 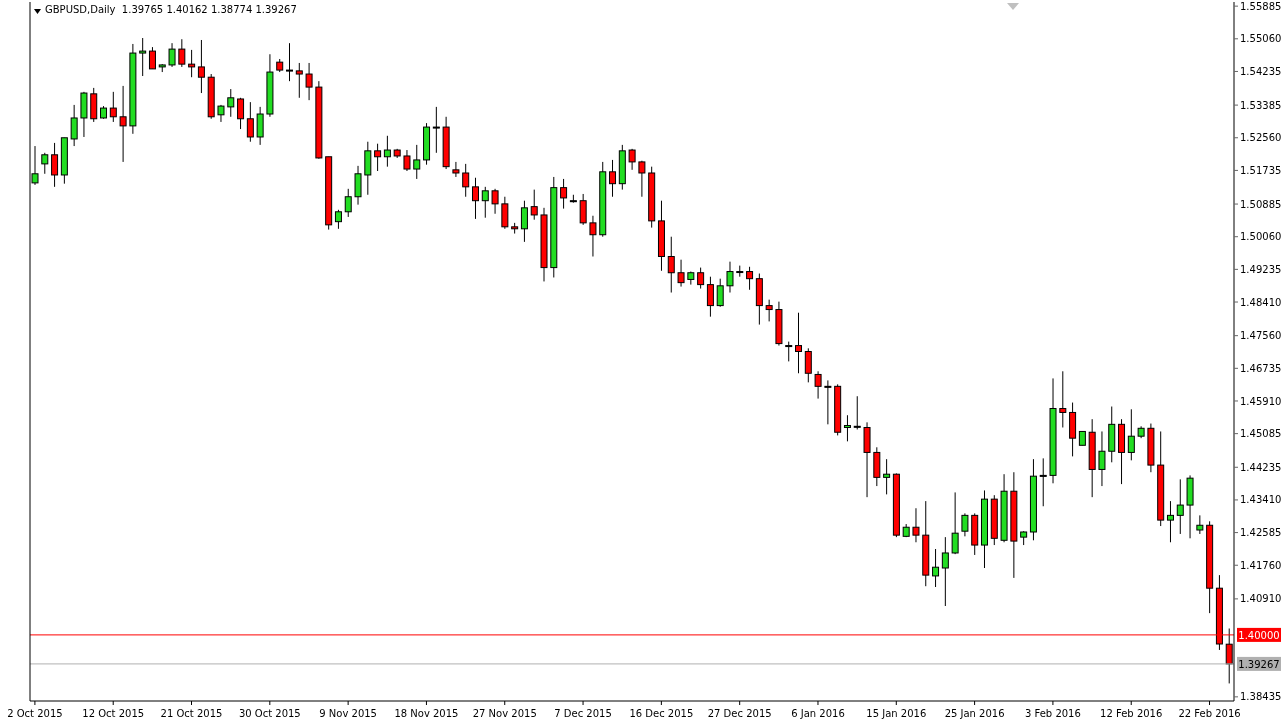 What do you see at coordinates (426, 713) in the screenshot?
I see `x-tick-label: 18 Nov 2015` at bounding box center [426, 713].